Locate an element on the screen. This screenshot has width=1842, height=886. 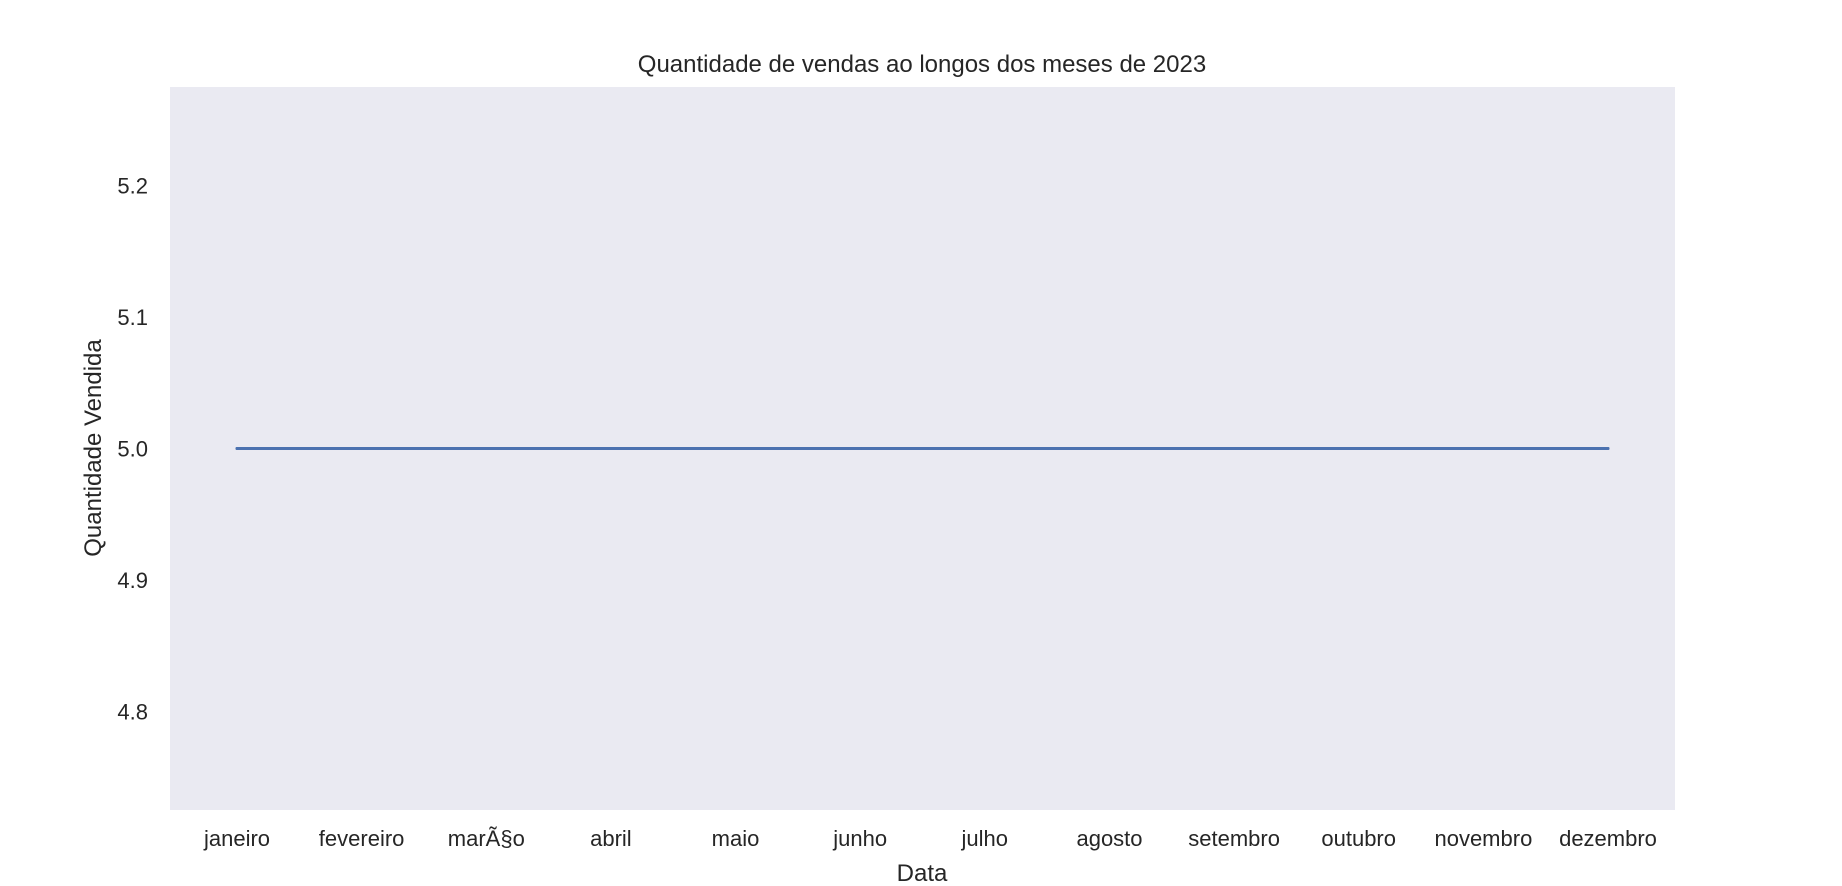
x-tick-label: janeiro is located at coordinates (236, 838).